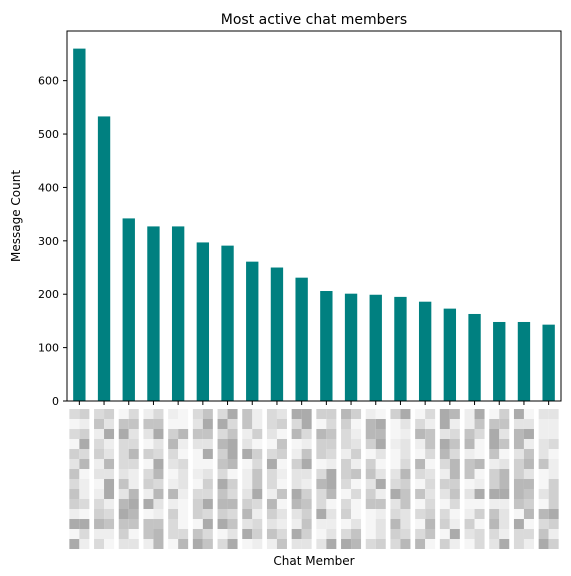  I want to click on y-tick-label: 500, so click(48, 134).